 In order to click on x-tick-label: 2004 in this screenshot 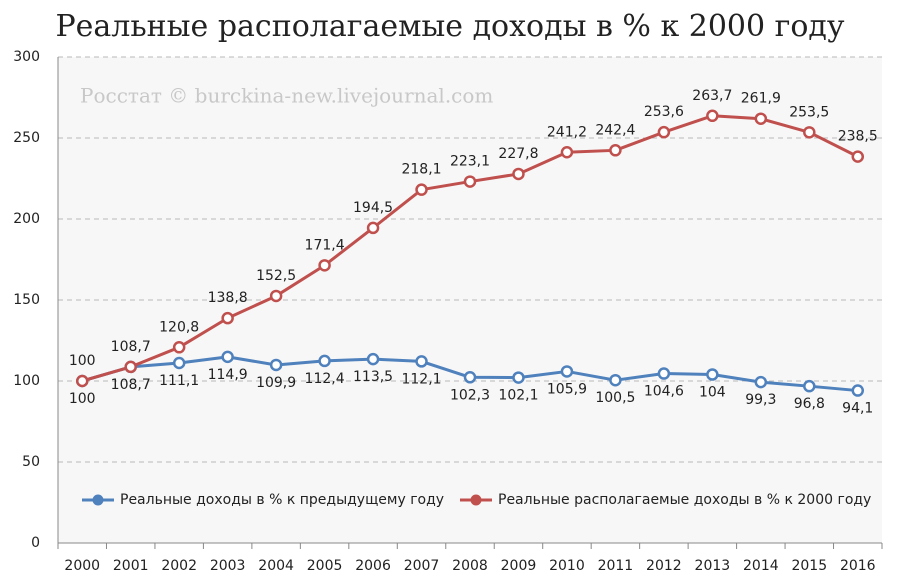, I will do `click(276, 566)`.